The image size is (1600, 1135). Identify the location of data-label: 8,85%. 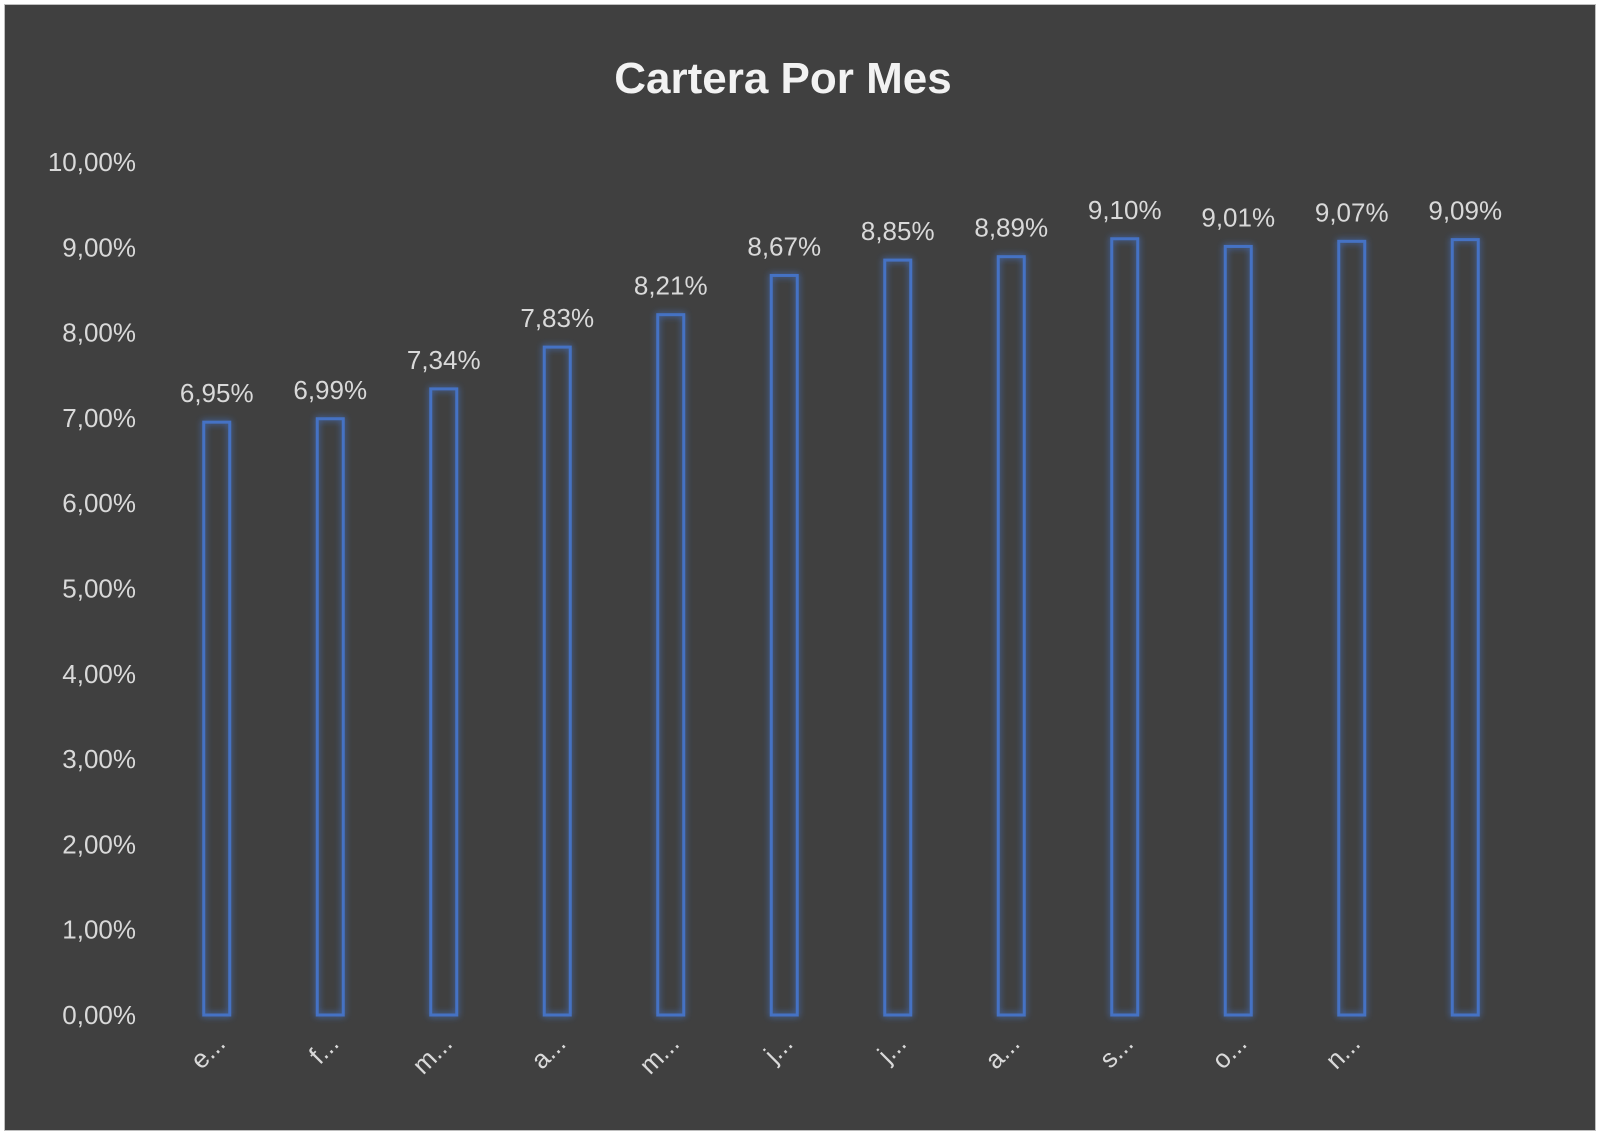
(898, 231).